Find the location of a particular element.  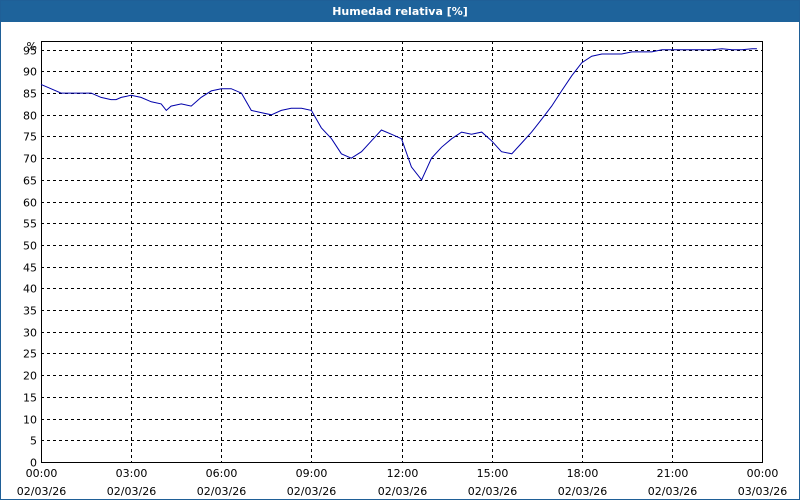

x-tick-label-time: 06:00 is located at coordinates (222, 473).